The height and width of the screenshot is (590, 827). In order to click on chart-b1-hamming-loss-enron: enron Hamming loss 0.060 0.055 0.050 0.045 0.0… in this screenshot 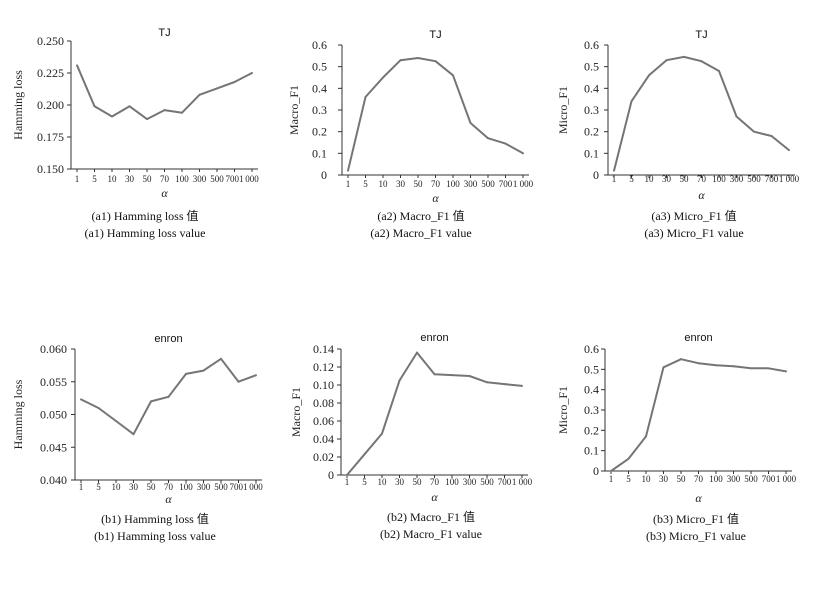, I will do `click(135, 415)`.